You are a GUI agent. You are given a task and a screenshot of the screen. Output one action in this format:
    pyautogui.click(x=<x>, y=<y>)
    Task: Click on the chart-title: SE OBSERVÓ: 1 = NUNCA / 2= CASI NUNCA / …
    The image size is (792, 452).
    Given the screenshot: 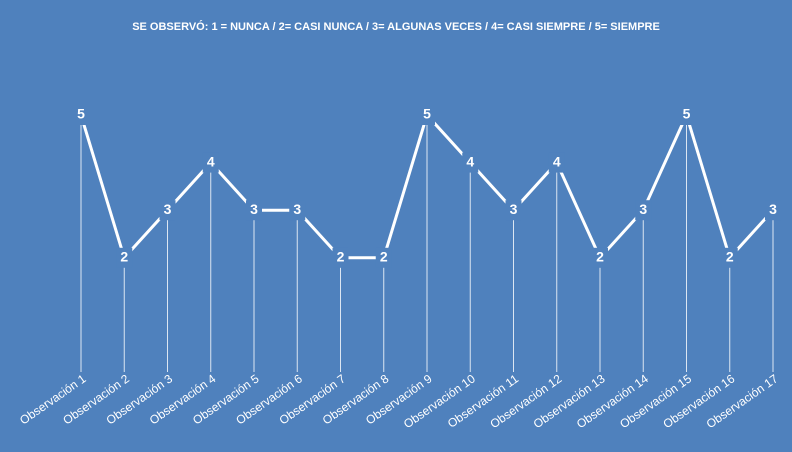 What is the action you would take?
    pyautogui.click(x=396, y=27)
    